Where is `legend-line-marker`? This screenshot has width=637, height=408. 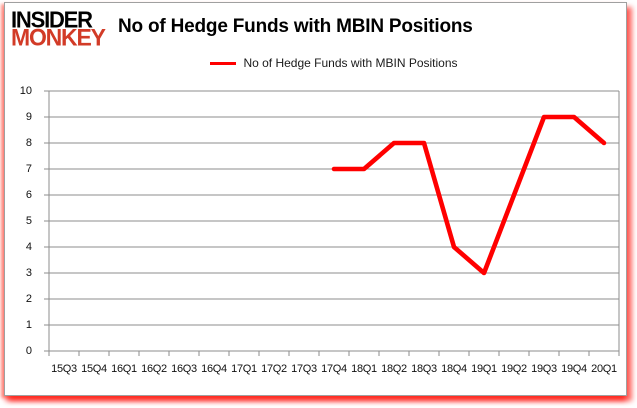
legend-line-marker is located at coordinates (223, 63).